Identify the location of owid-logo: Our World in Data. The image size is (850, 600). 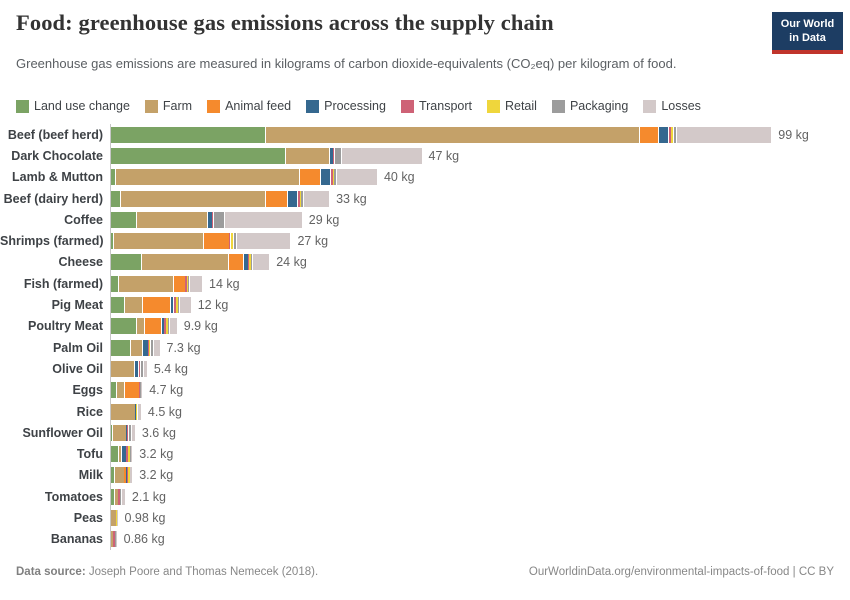
(807, 33).